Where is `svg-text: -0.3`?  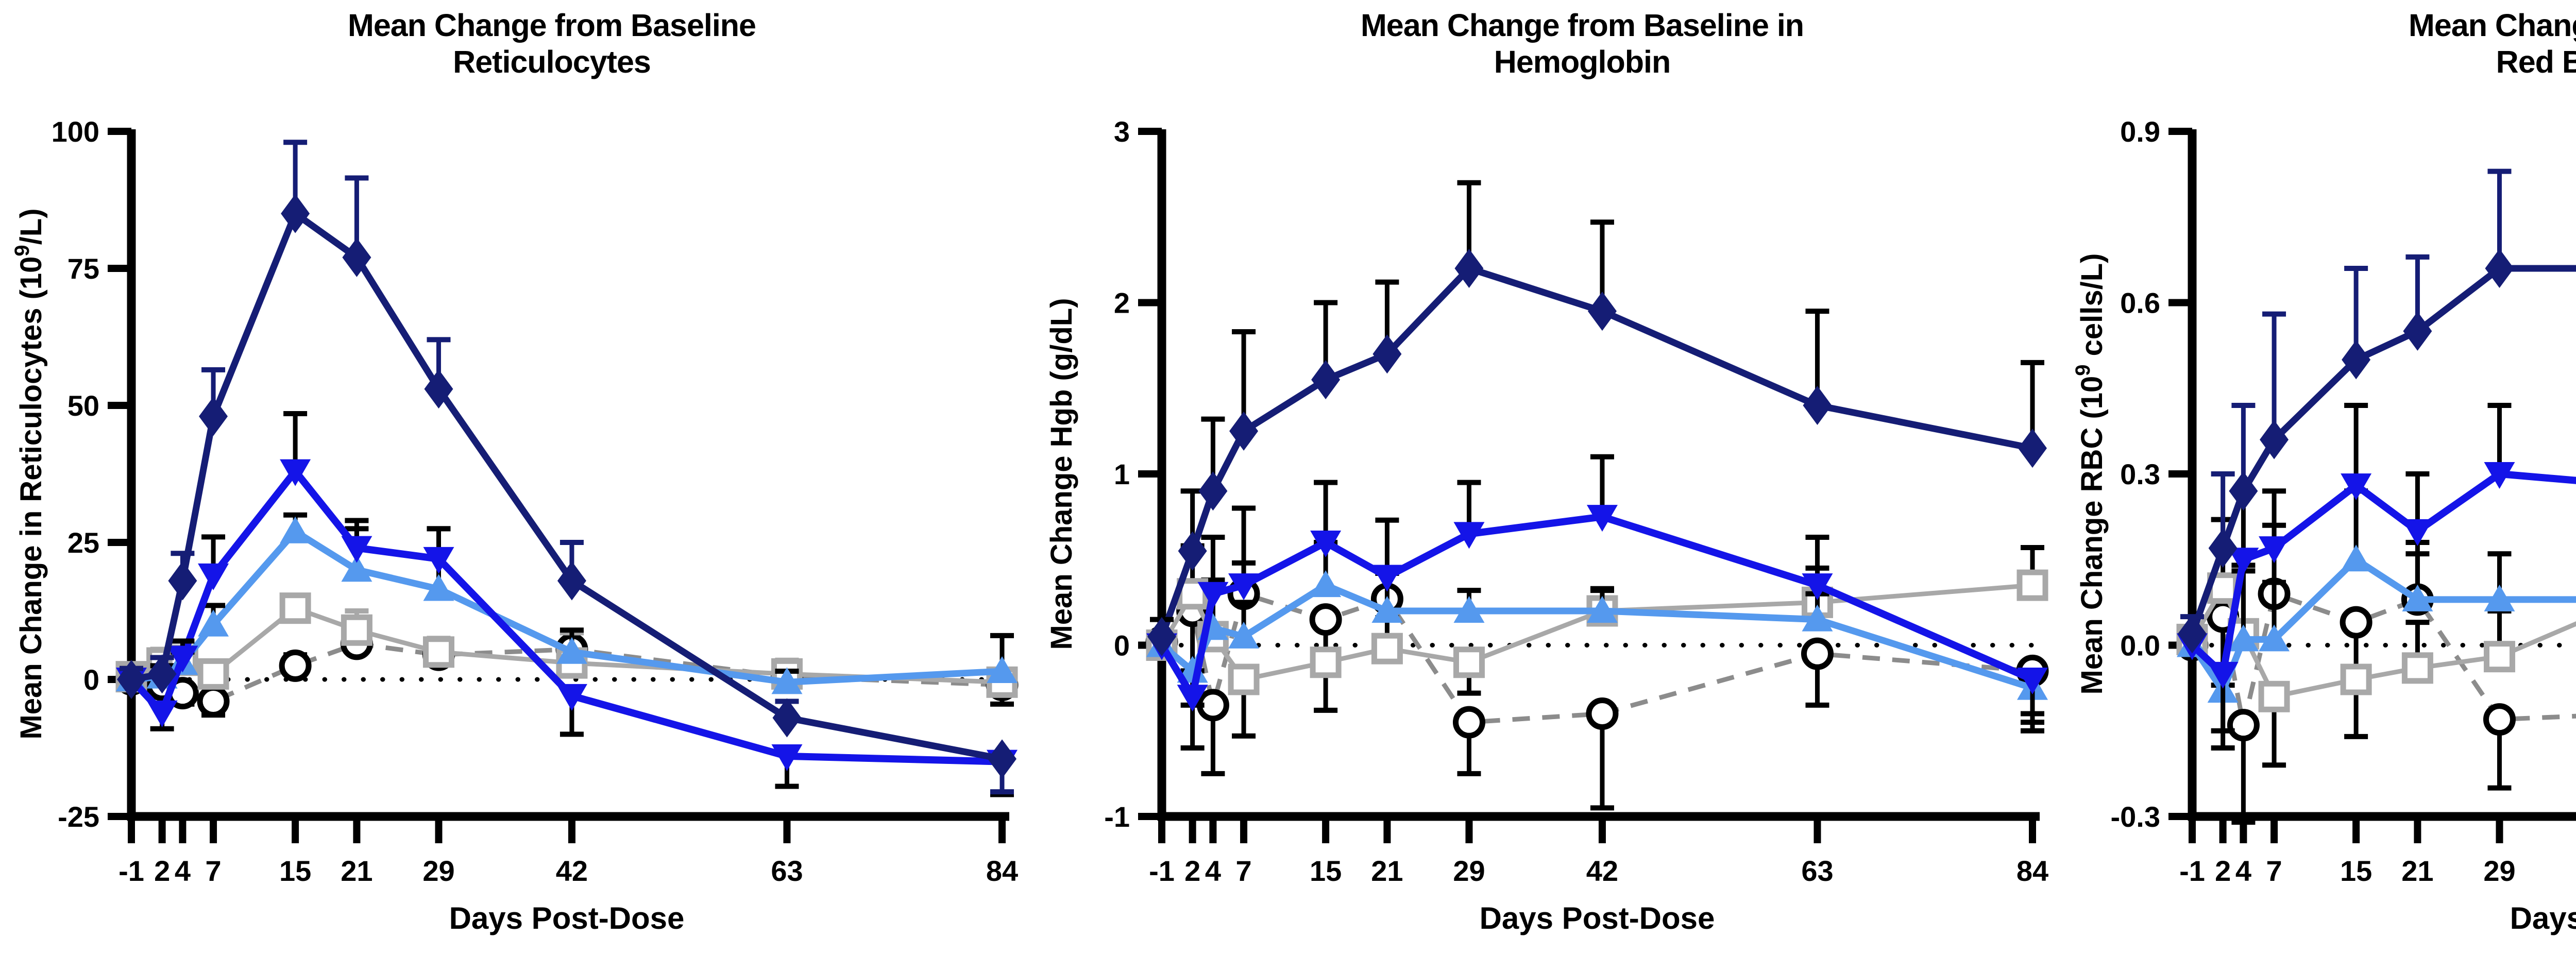
svg-text: -0.3 is located at coordinates (2136, 816).